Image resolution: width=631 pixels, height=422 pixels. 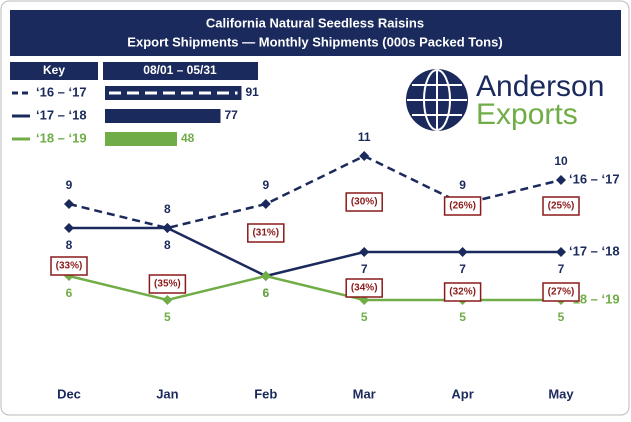 I want to click on annotation: (27%), so click(x=561, y=292).